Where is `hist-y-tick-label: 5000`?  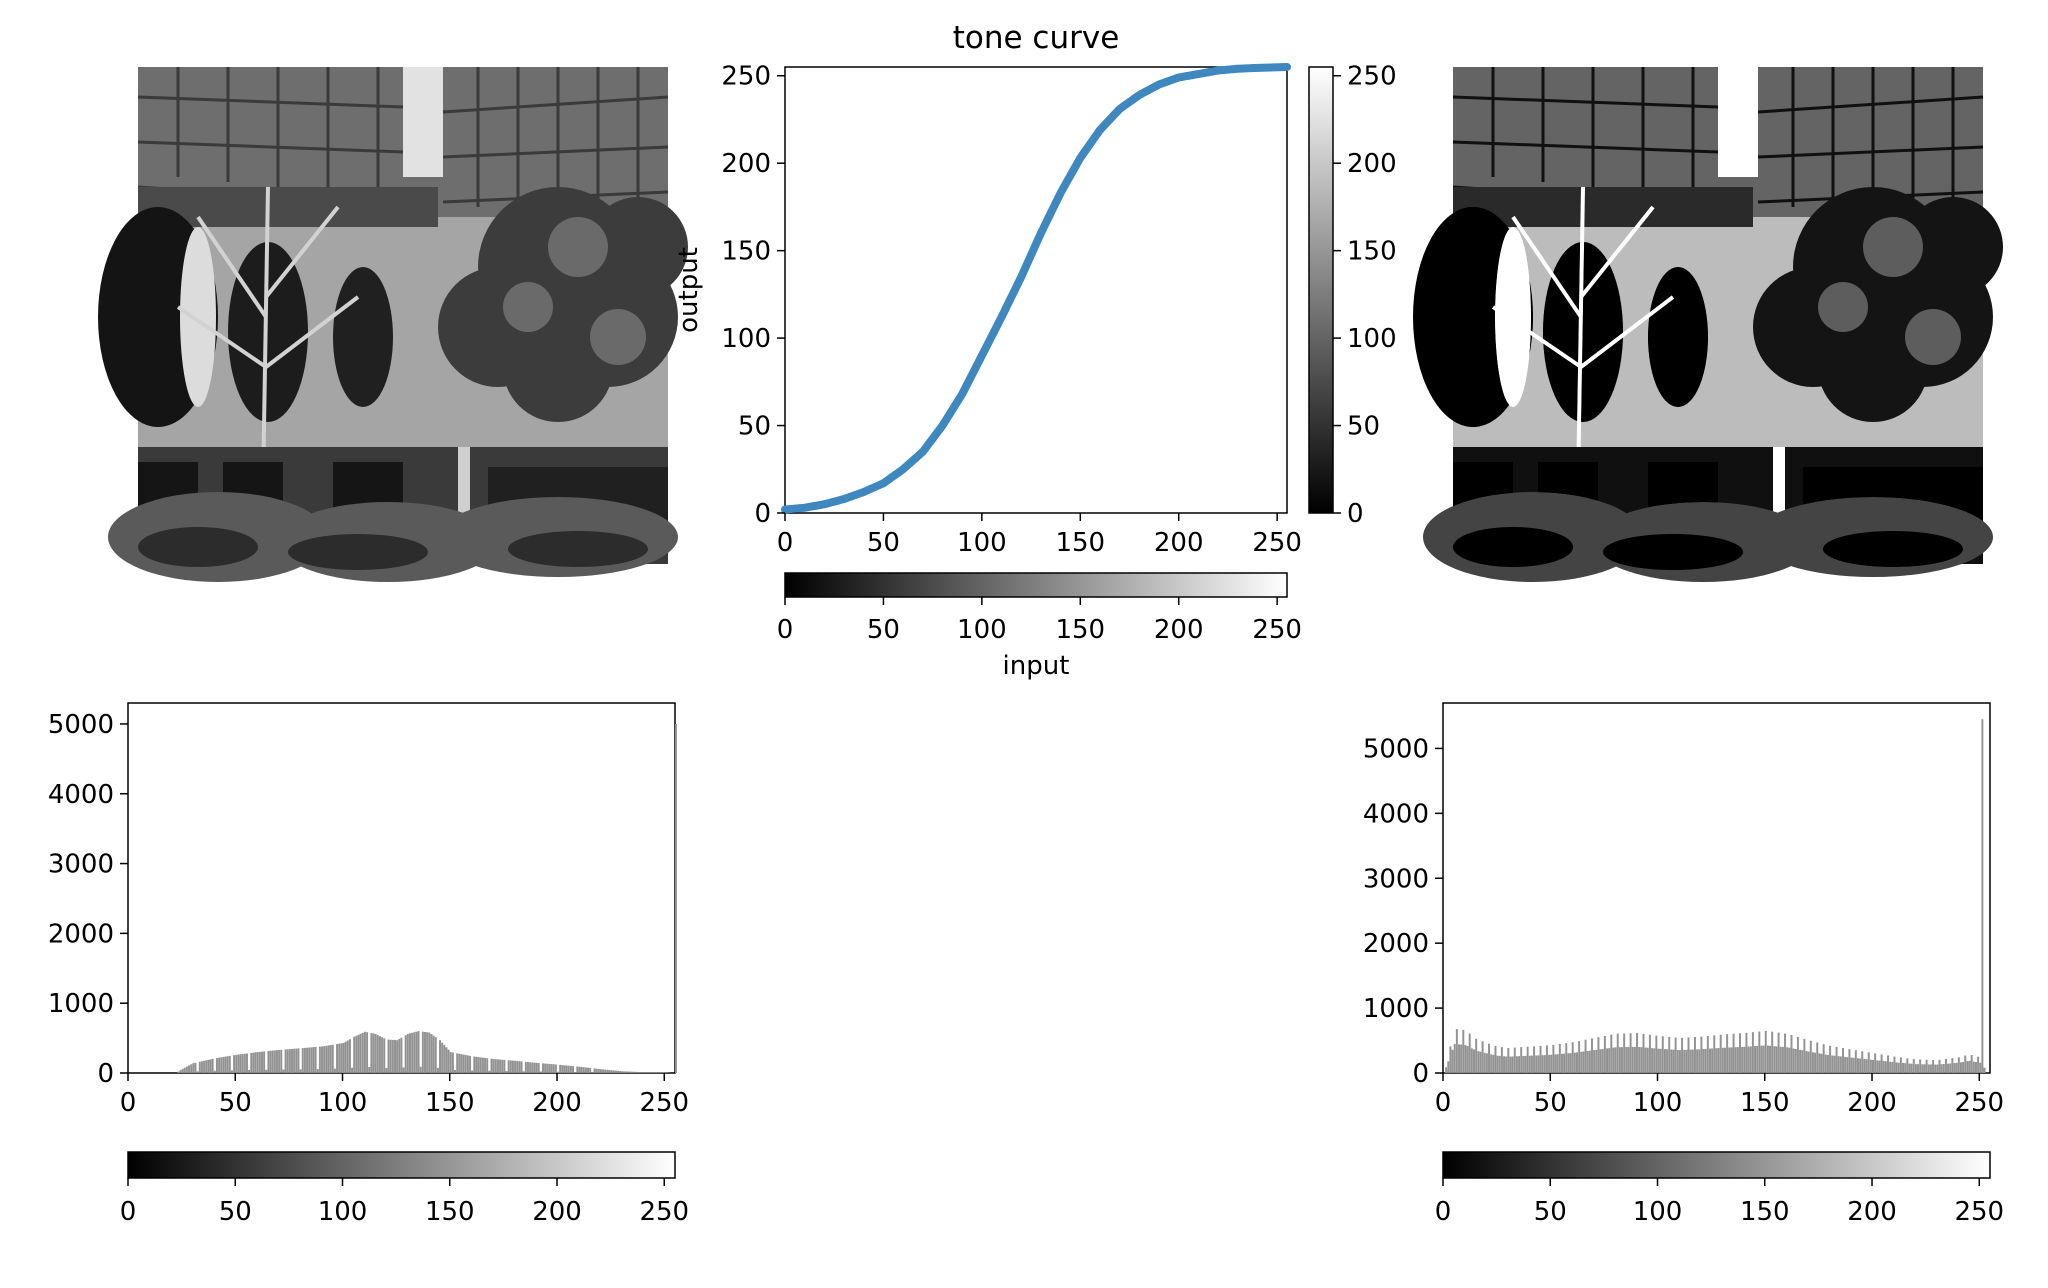 hist-y-tick-label: 5000 is located at coordinates (1396, 749).